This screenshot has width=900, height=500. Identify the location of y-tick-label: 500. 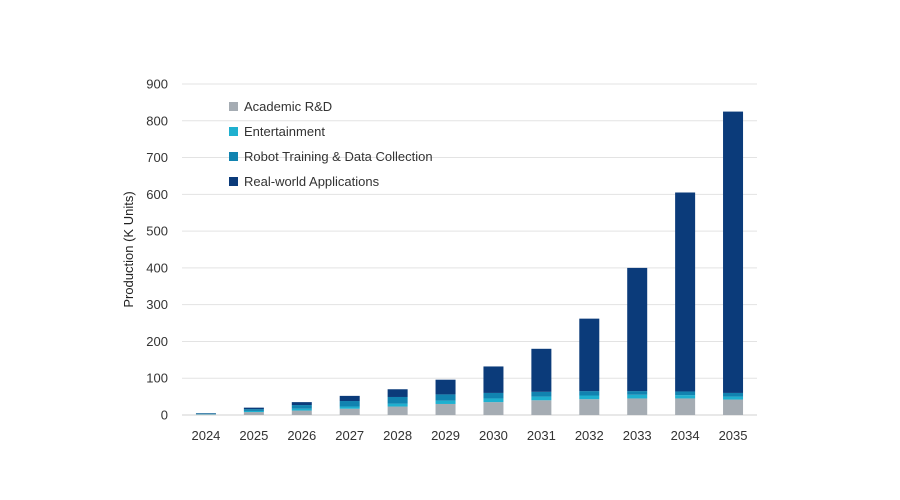
(157, 231).